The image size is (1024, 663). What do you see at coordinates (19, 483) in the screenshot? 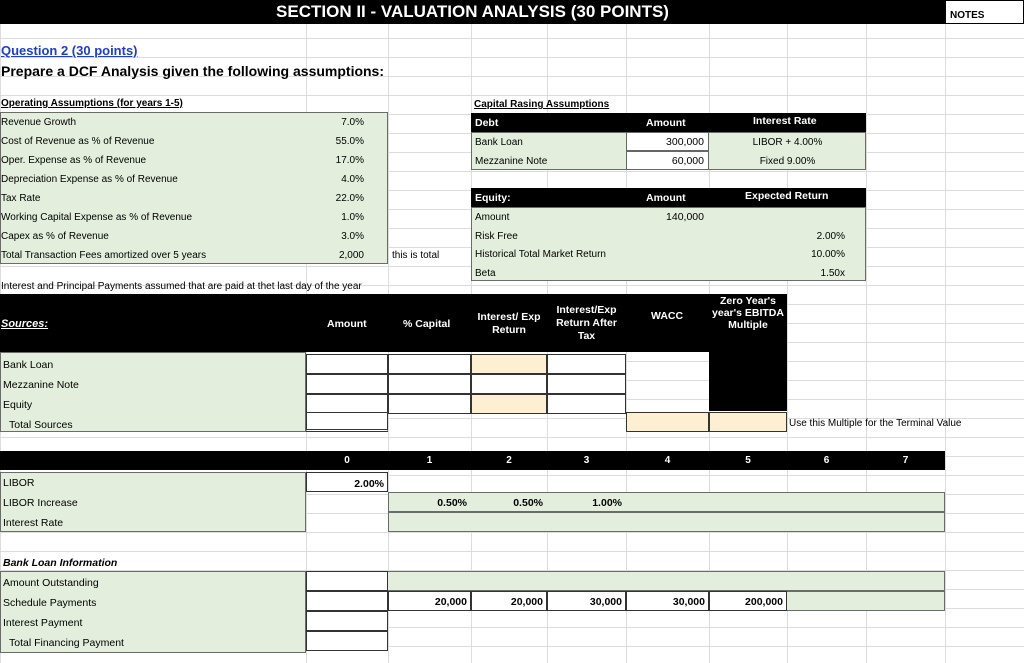
I see `libor-label: LIBOR` at bounding box center [19, 483].